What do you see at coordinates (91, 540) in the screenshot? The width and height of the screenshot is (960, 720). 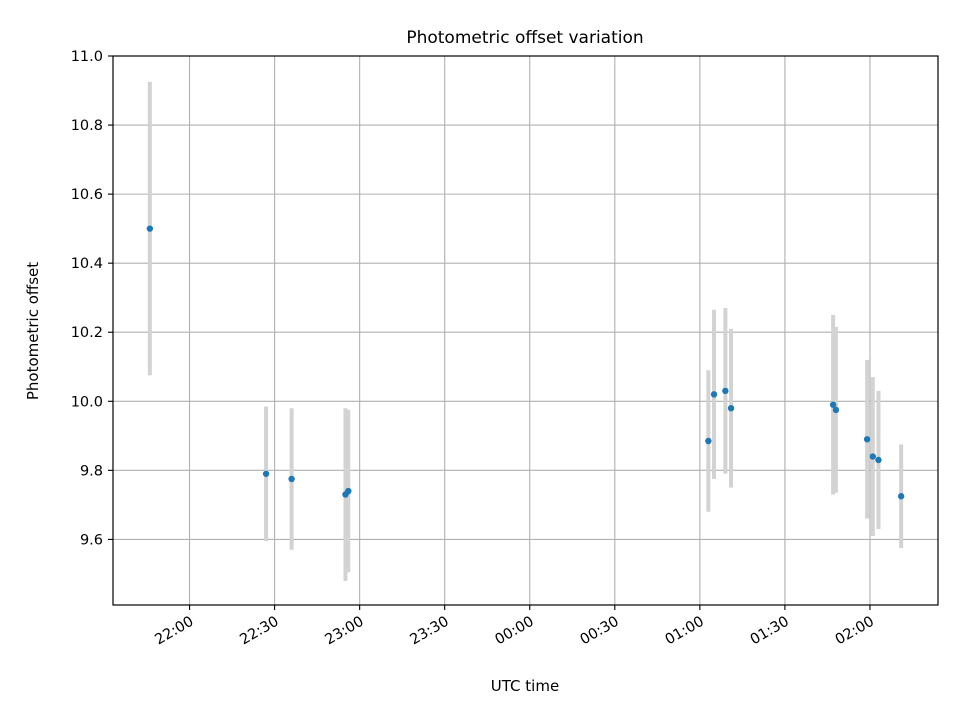 I see `y-tick-label: 9.6` at bounding box center [91, 540].